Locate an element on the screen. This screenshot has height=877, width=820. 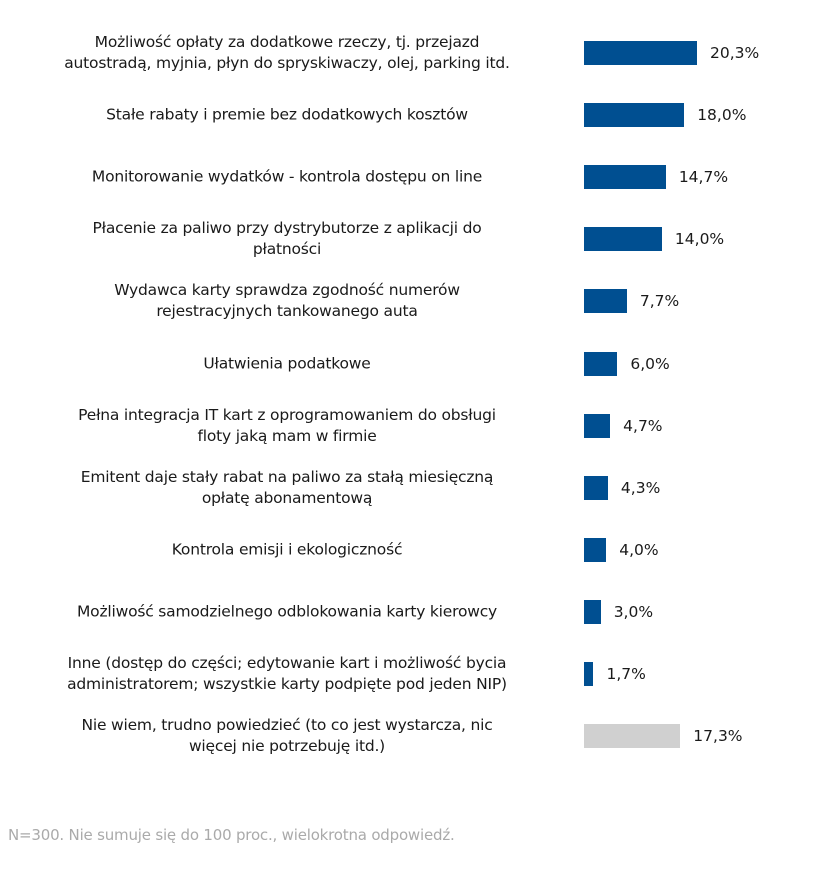
value-label: 17,3% is located at coordinates (718, 736).